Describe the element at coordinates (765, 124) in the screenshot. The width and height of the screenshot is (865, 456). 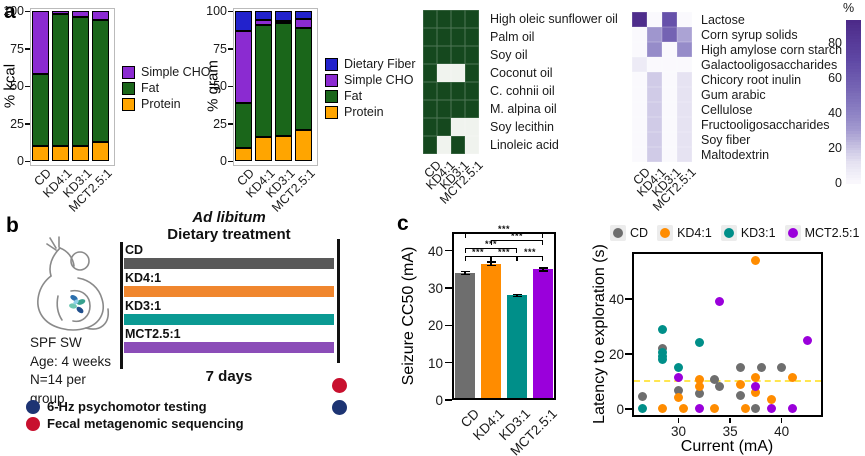
I see `heatmap-row-label: Fructooligosaccharides` at that location.